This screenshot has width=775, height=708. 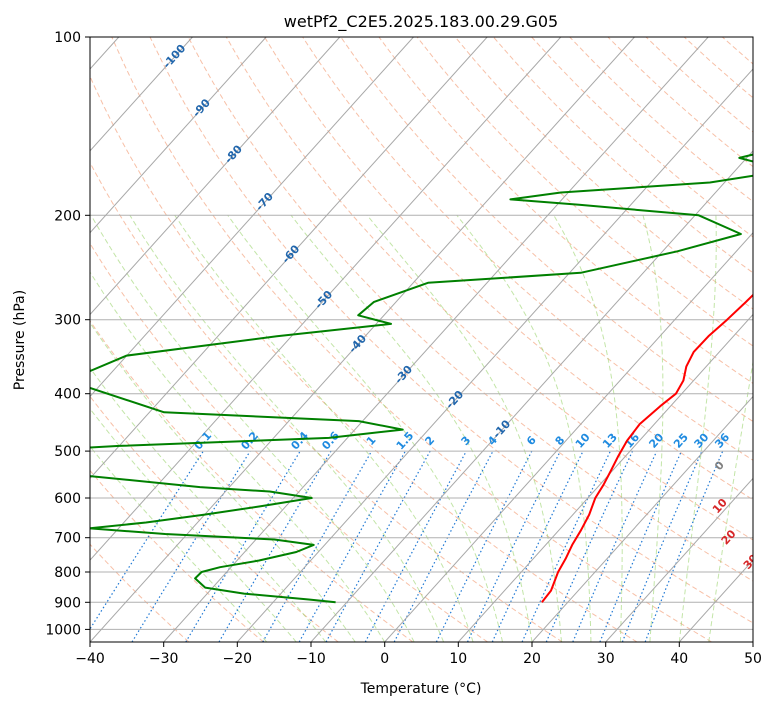 What do you see at coordinates (421, 22) in the screenshot?
I see `chart-title: wetPf2_C2E5.2025.183.00.29.G05` at bounding box center [421, 22].